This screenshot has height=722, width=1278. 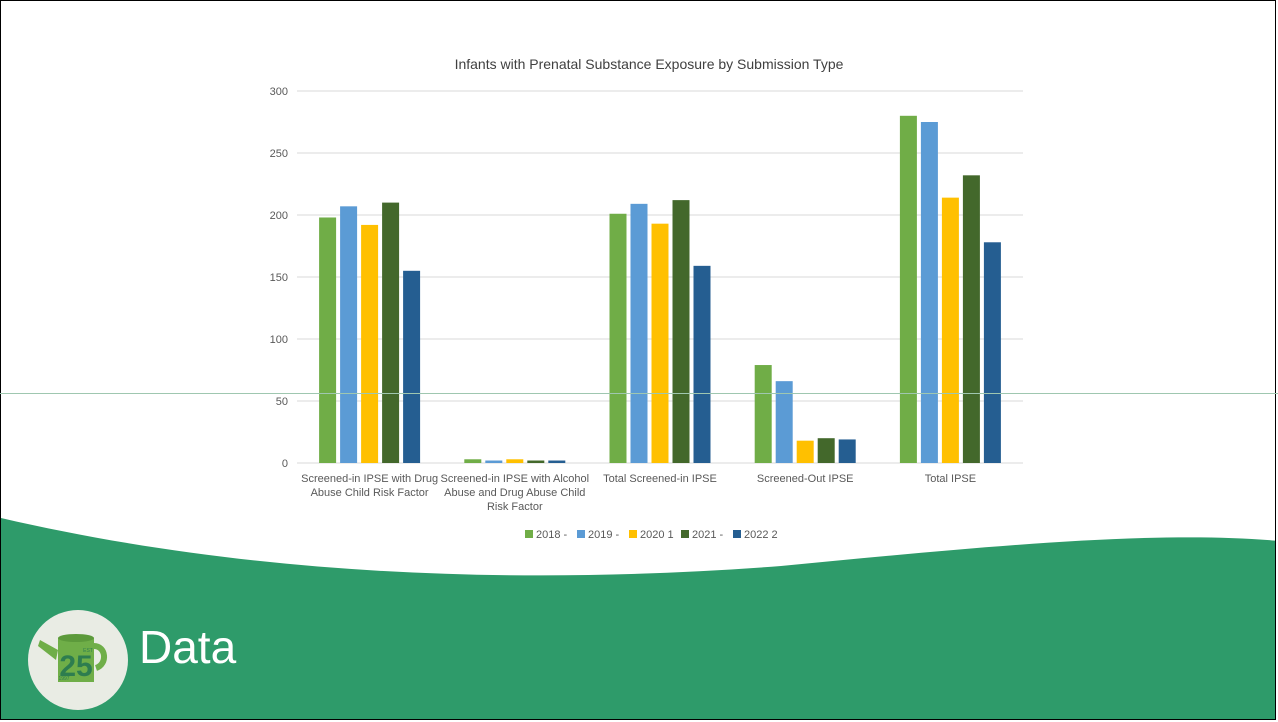 I want to click on legend-item: 2019 -, so click(x=598, y=535).